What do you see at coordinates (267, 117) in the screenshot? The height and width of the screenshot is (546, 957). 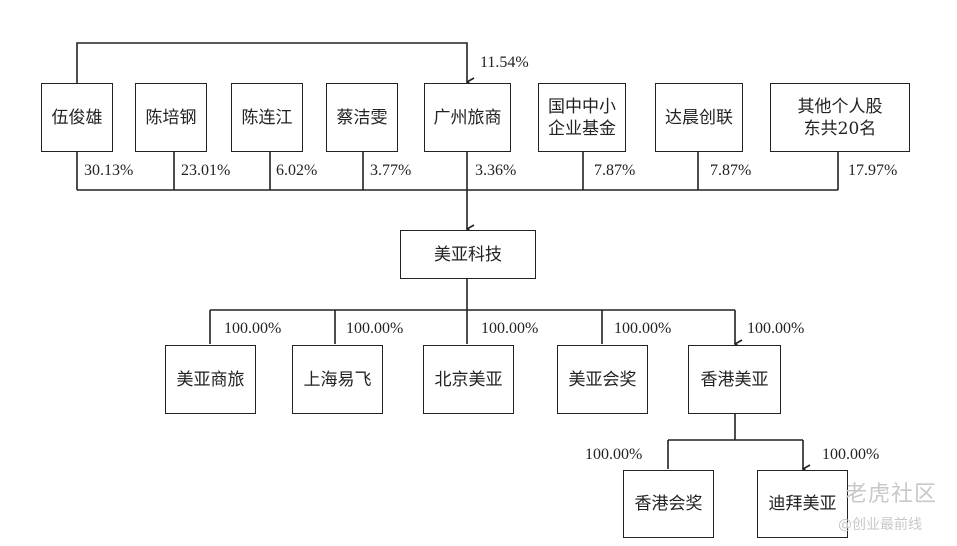 I see `shareholder-box: 陈连江` at bounding box center [267, 117].